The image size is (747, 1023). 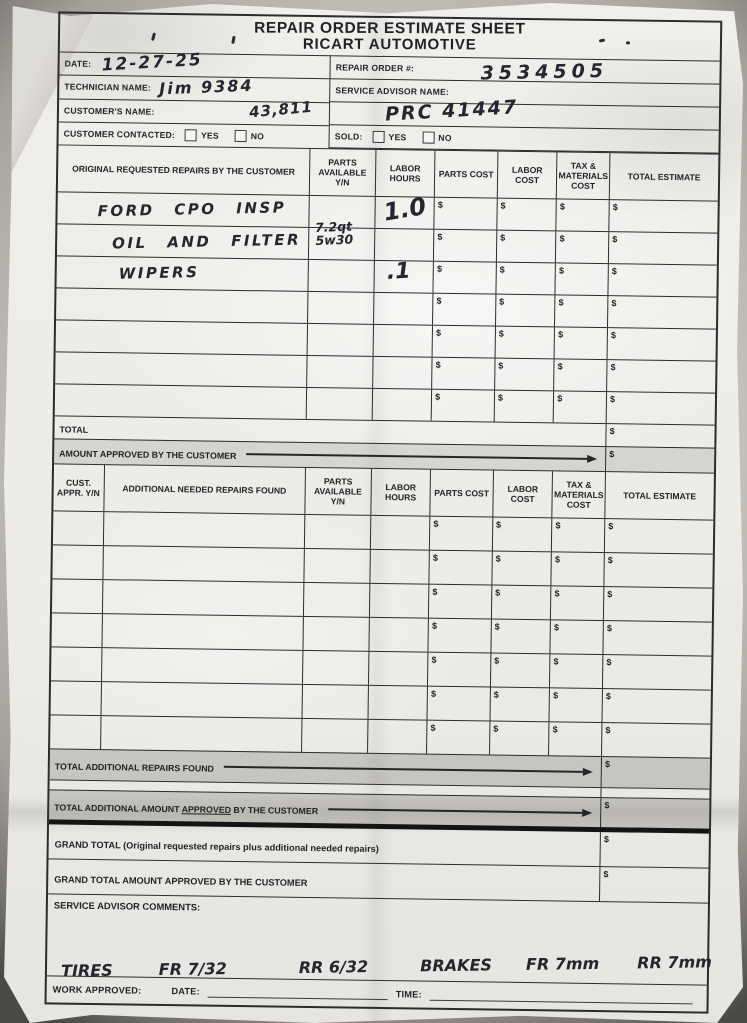 I want to click on handwritten-brake-rear: RR 7mm, so click(x=675, y=962).